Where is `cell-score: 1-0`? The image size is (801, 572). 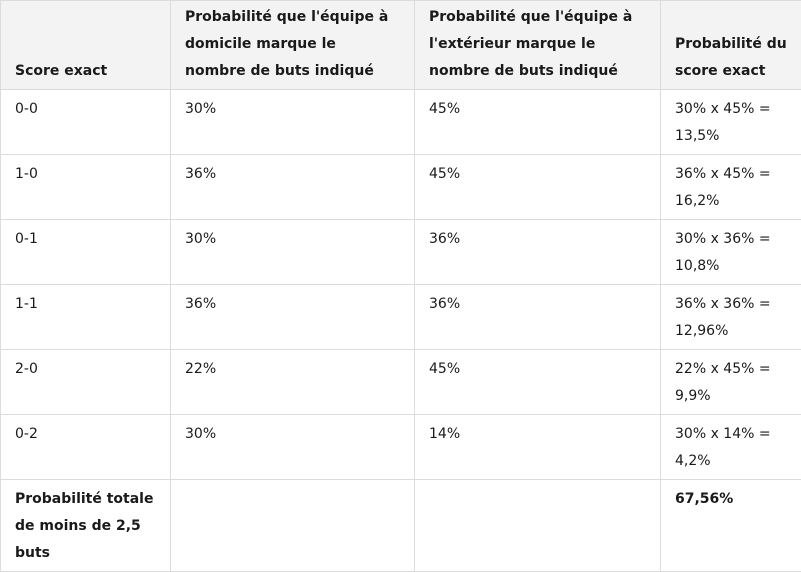 cell-score: 1-0 is located at coordinates (86, 187).